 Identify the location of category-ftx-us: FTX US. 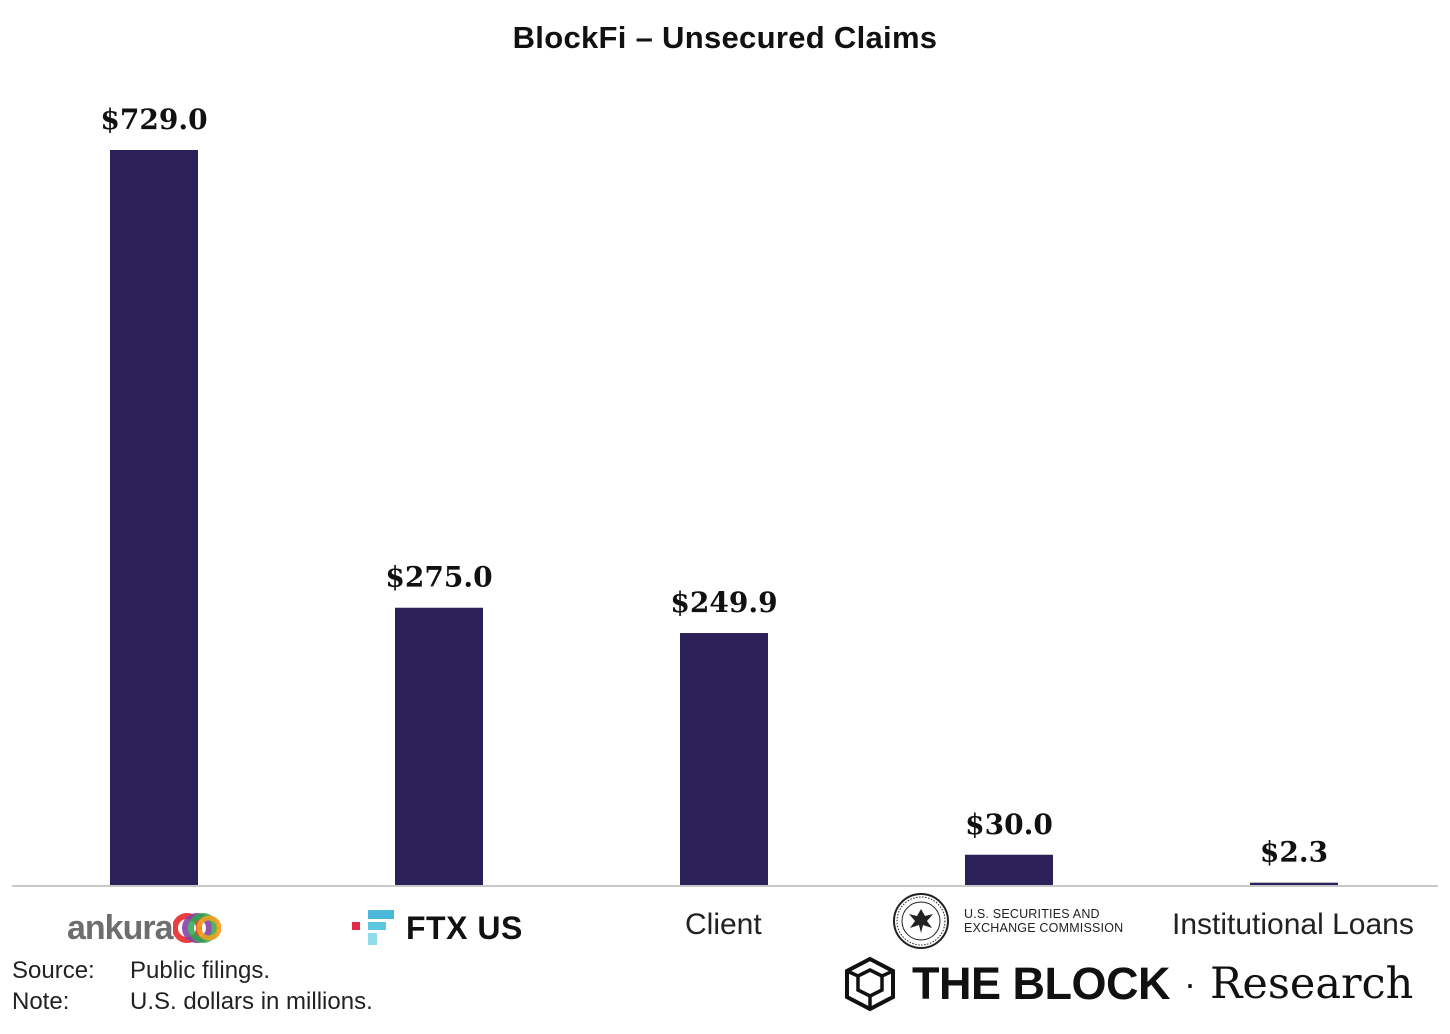
(437, 928).